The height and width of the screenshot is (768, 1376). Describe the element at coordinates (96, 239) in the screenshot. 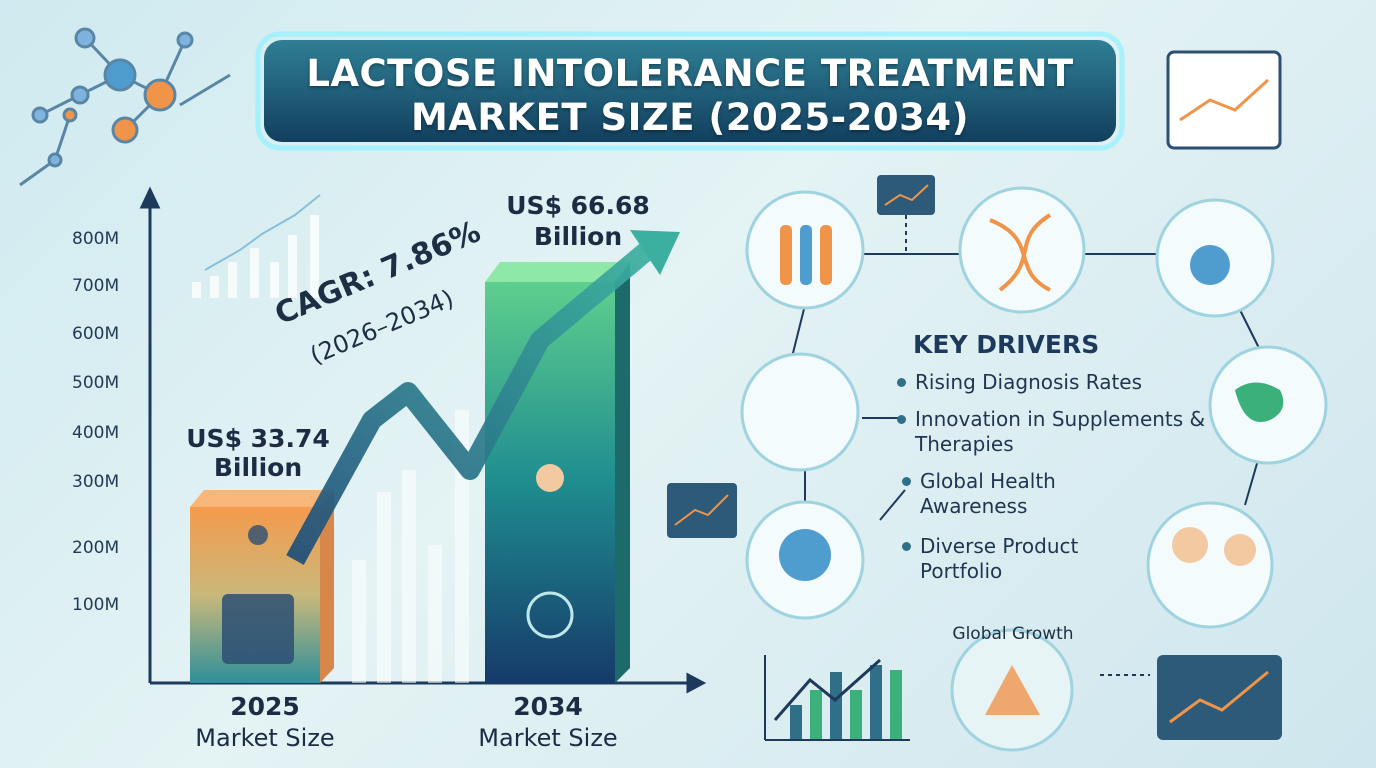

I see `y-tick-label: 800M` at that location.